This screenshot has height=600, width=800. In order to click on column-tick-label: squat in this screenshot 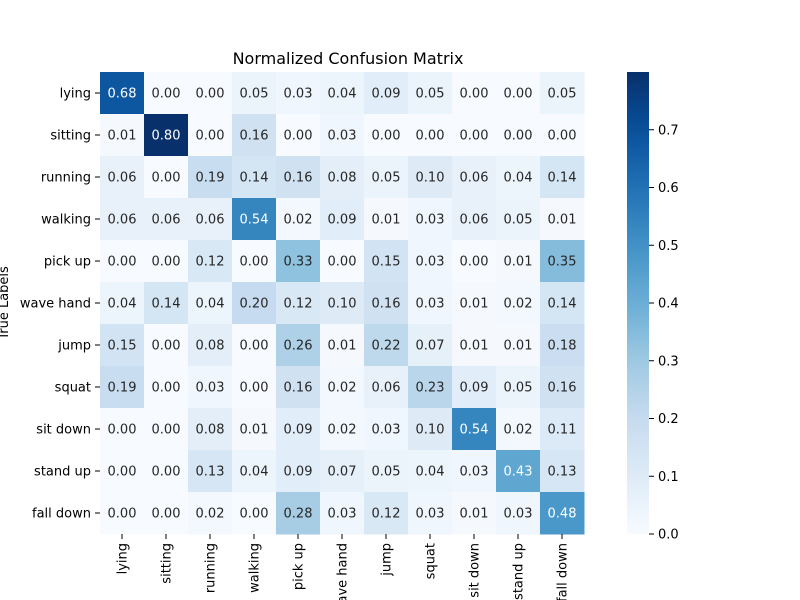, I will do `click(431, 561)`.